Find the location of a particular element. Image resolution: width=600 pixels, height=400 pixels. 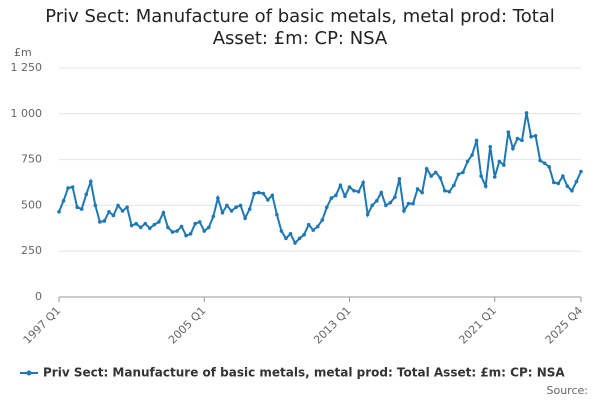

x-tick-label: 2025 Q4 is located at coordinates (564, 325).